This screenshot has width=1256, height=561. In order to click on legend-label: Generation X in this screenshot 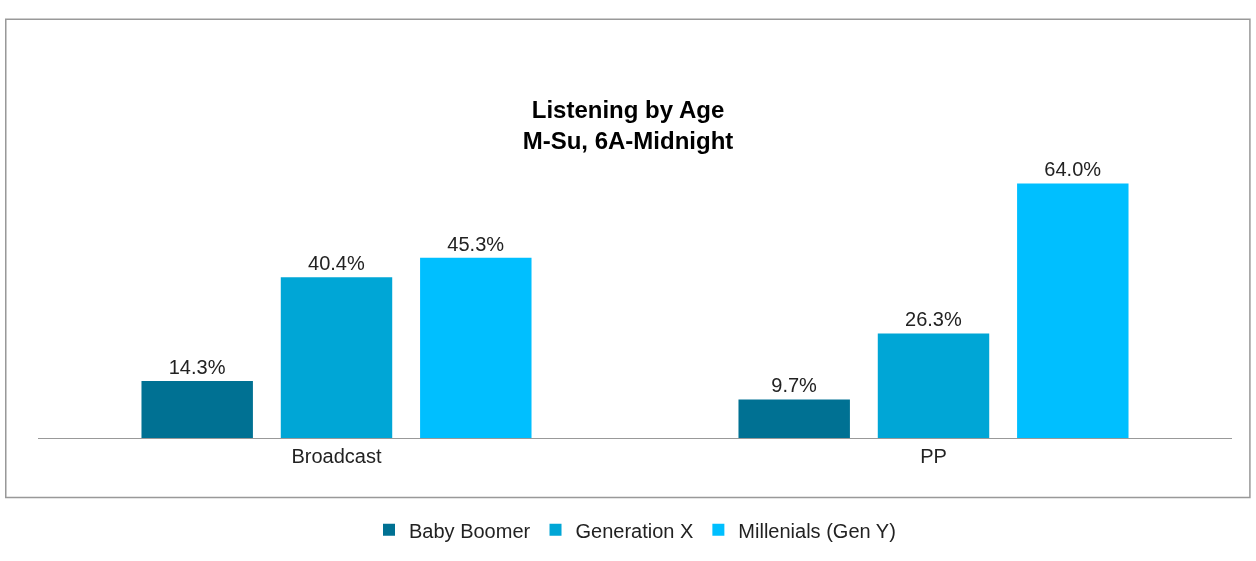, I will do `click(634, 530)`.